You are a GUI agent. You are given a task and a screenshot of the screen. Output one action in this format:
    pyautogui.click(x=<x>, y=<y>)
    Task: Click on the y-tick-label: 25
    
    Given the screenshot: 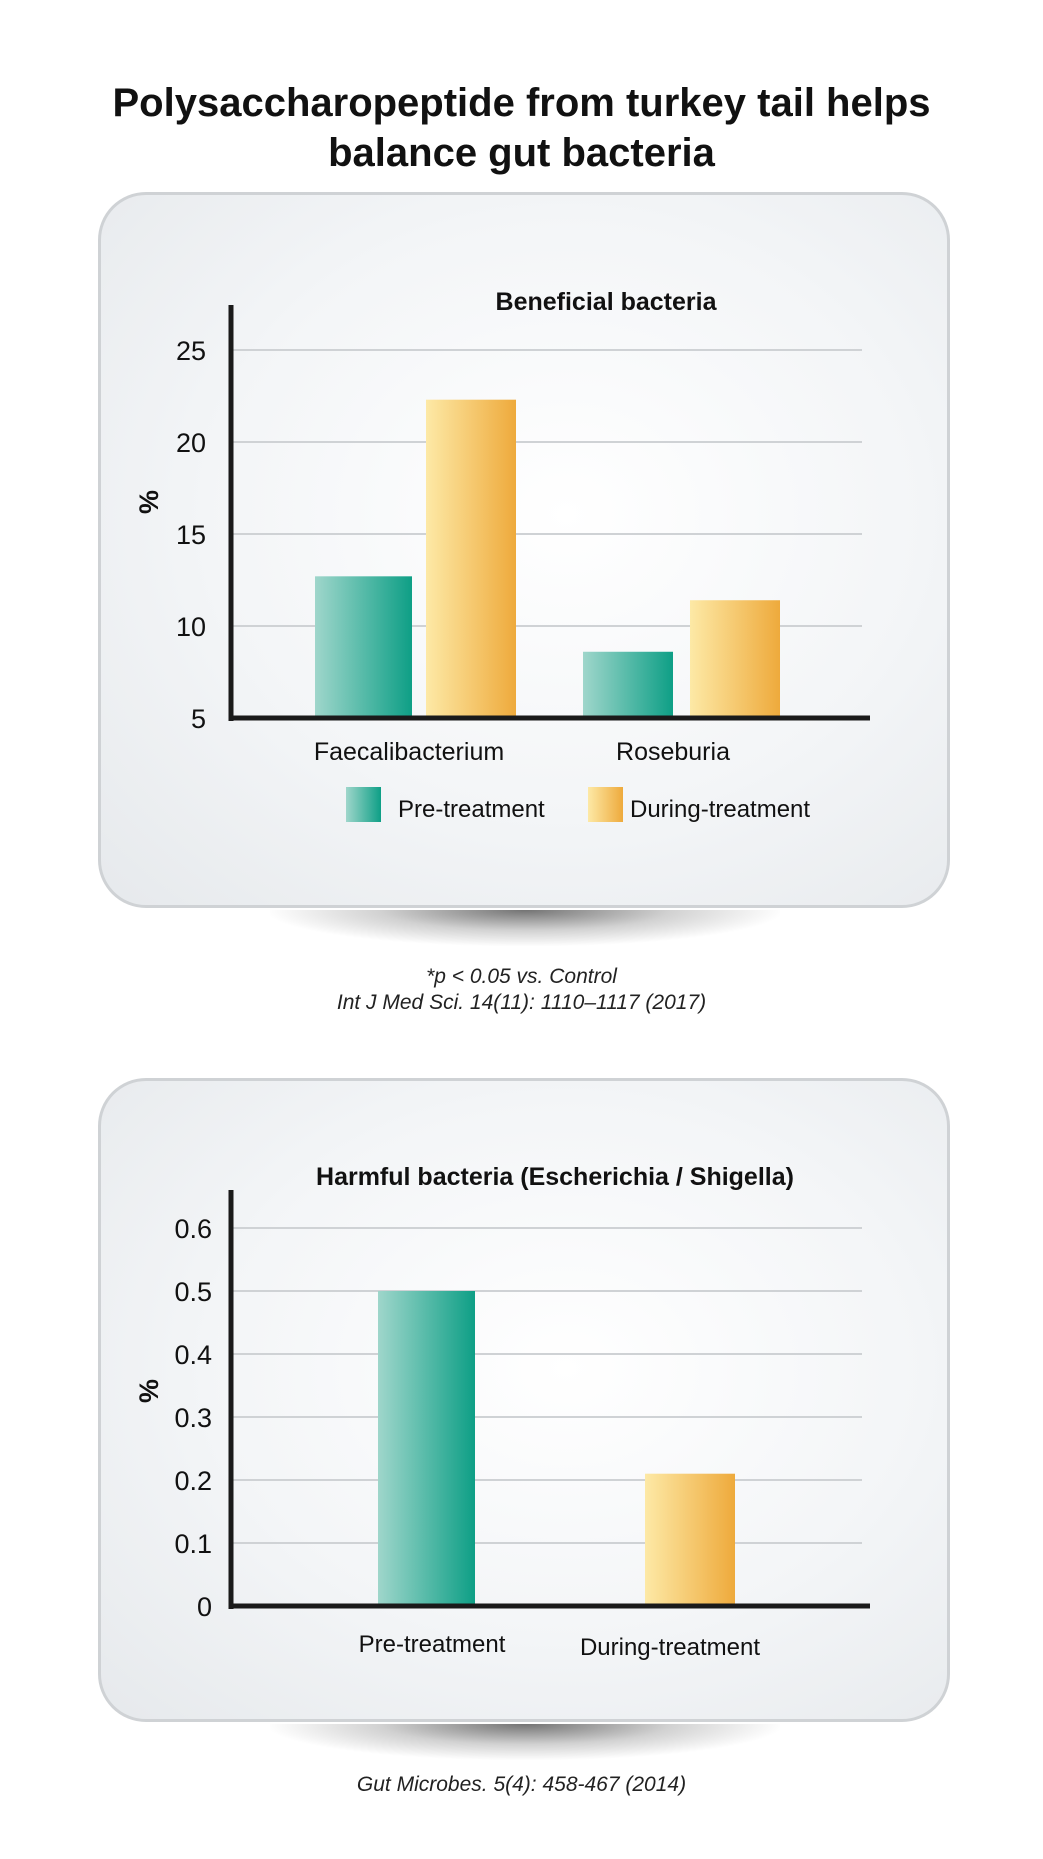 What is the action you would take?
    pyautogui.click(x=191, y=351)
    